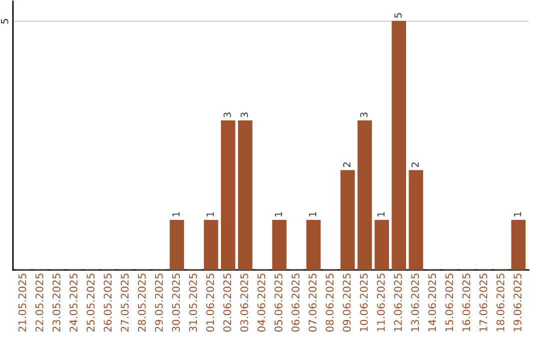 This screenshot has width=540, height=340. Describe the element at coordinates (261, 303) in the screenshot. I see `x-tick-label: 04.06.2025` at that location.